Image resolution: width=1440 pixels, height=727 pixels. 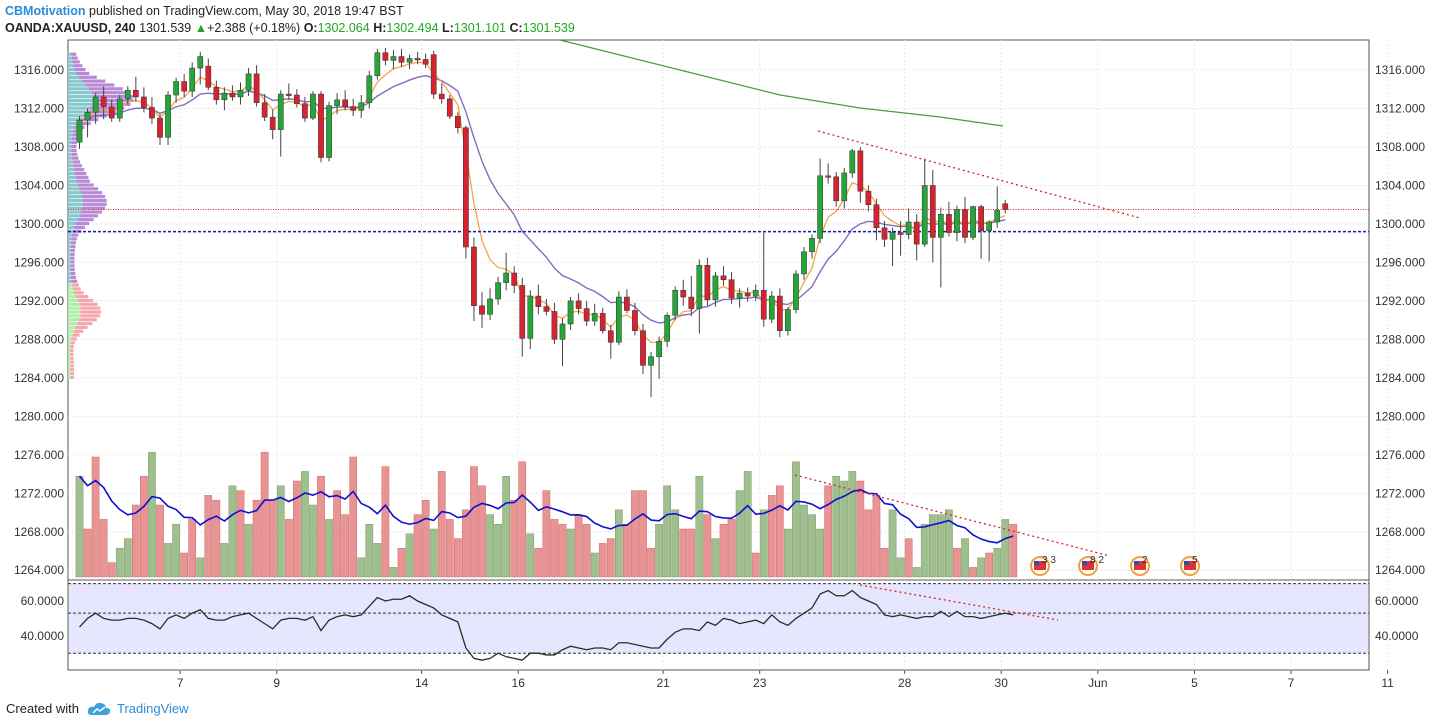 I want to click on x-tick-label: 28, so click(x=905, y=683).